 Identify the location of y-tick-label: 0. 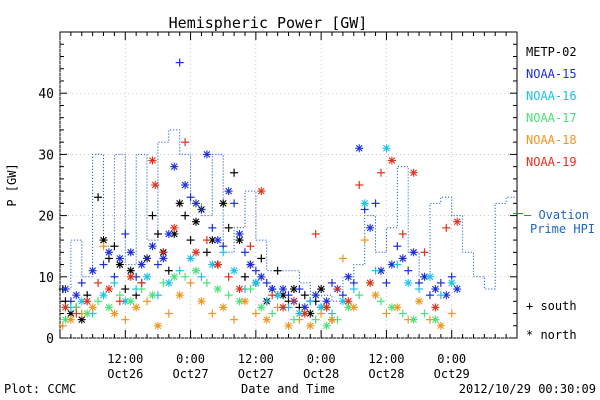
(50, 339).